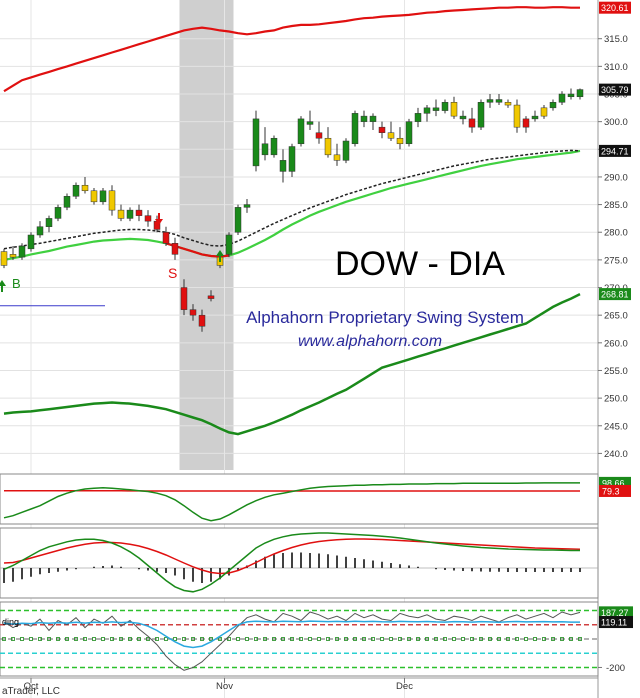 This screenshot has width=640, height=698. Describe the element at coordinates (616, 426) in the screenshot. I see `y-tick-label: 245.0` at that location.